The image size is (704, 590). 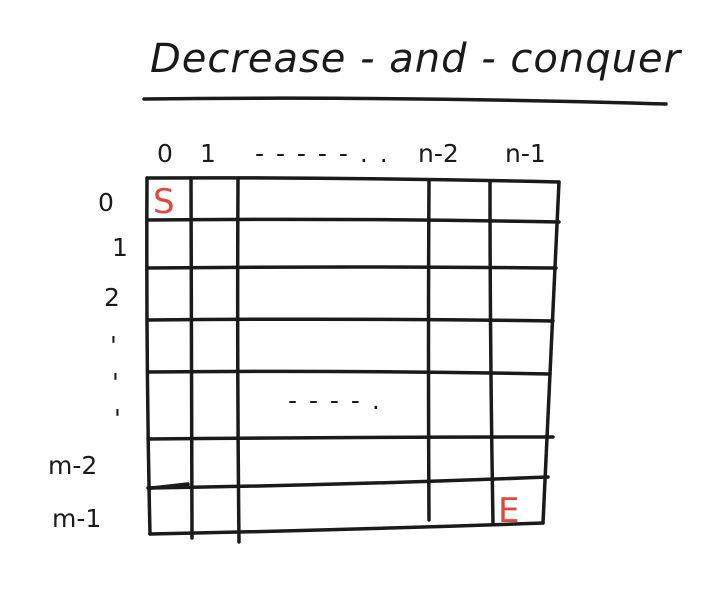 I want to click on column-ellipsis: - - - - - . ., so click(x=322, y=153).